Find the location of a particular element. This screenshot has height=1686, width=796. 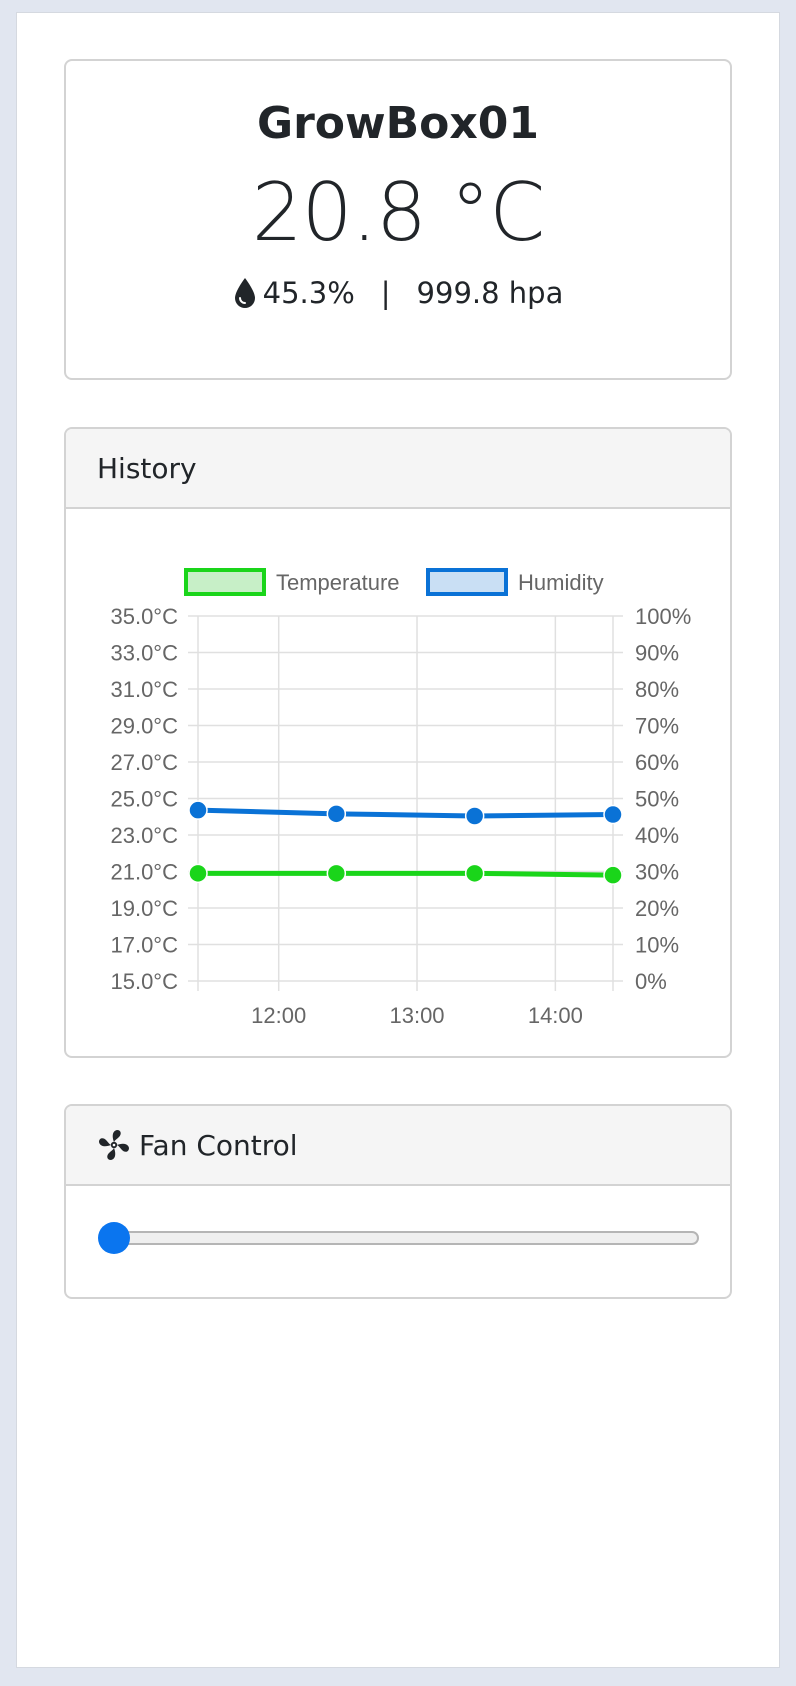

y-left-tick-label: 25.0°C is located at coordinates (144, 799).